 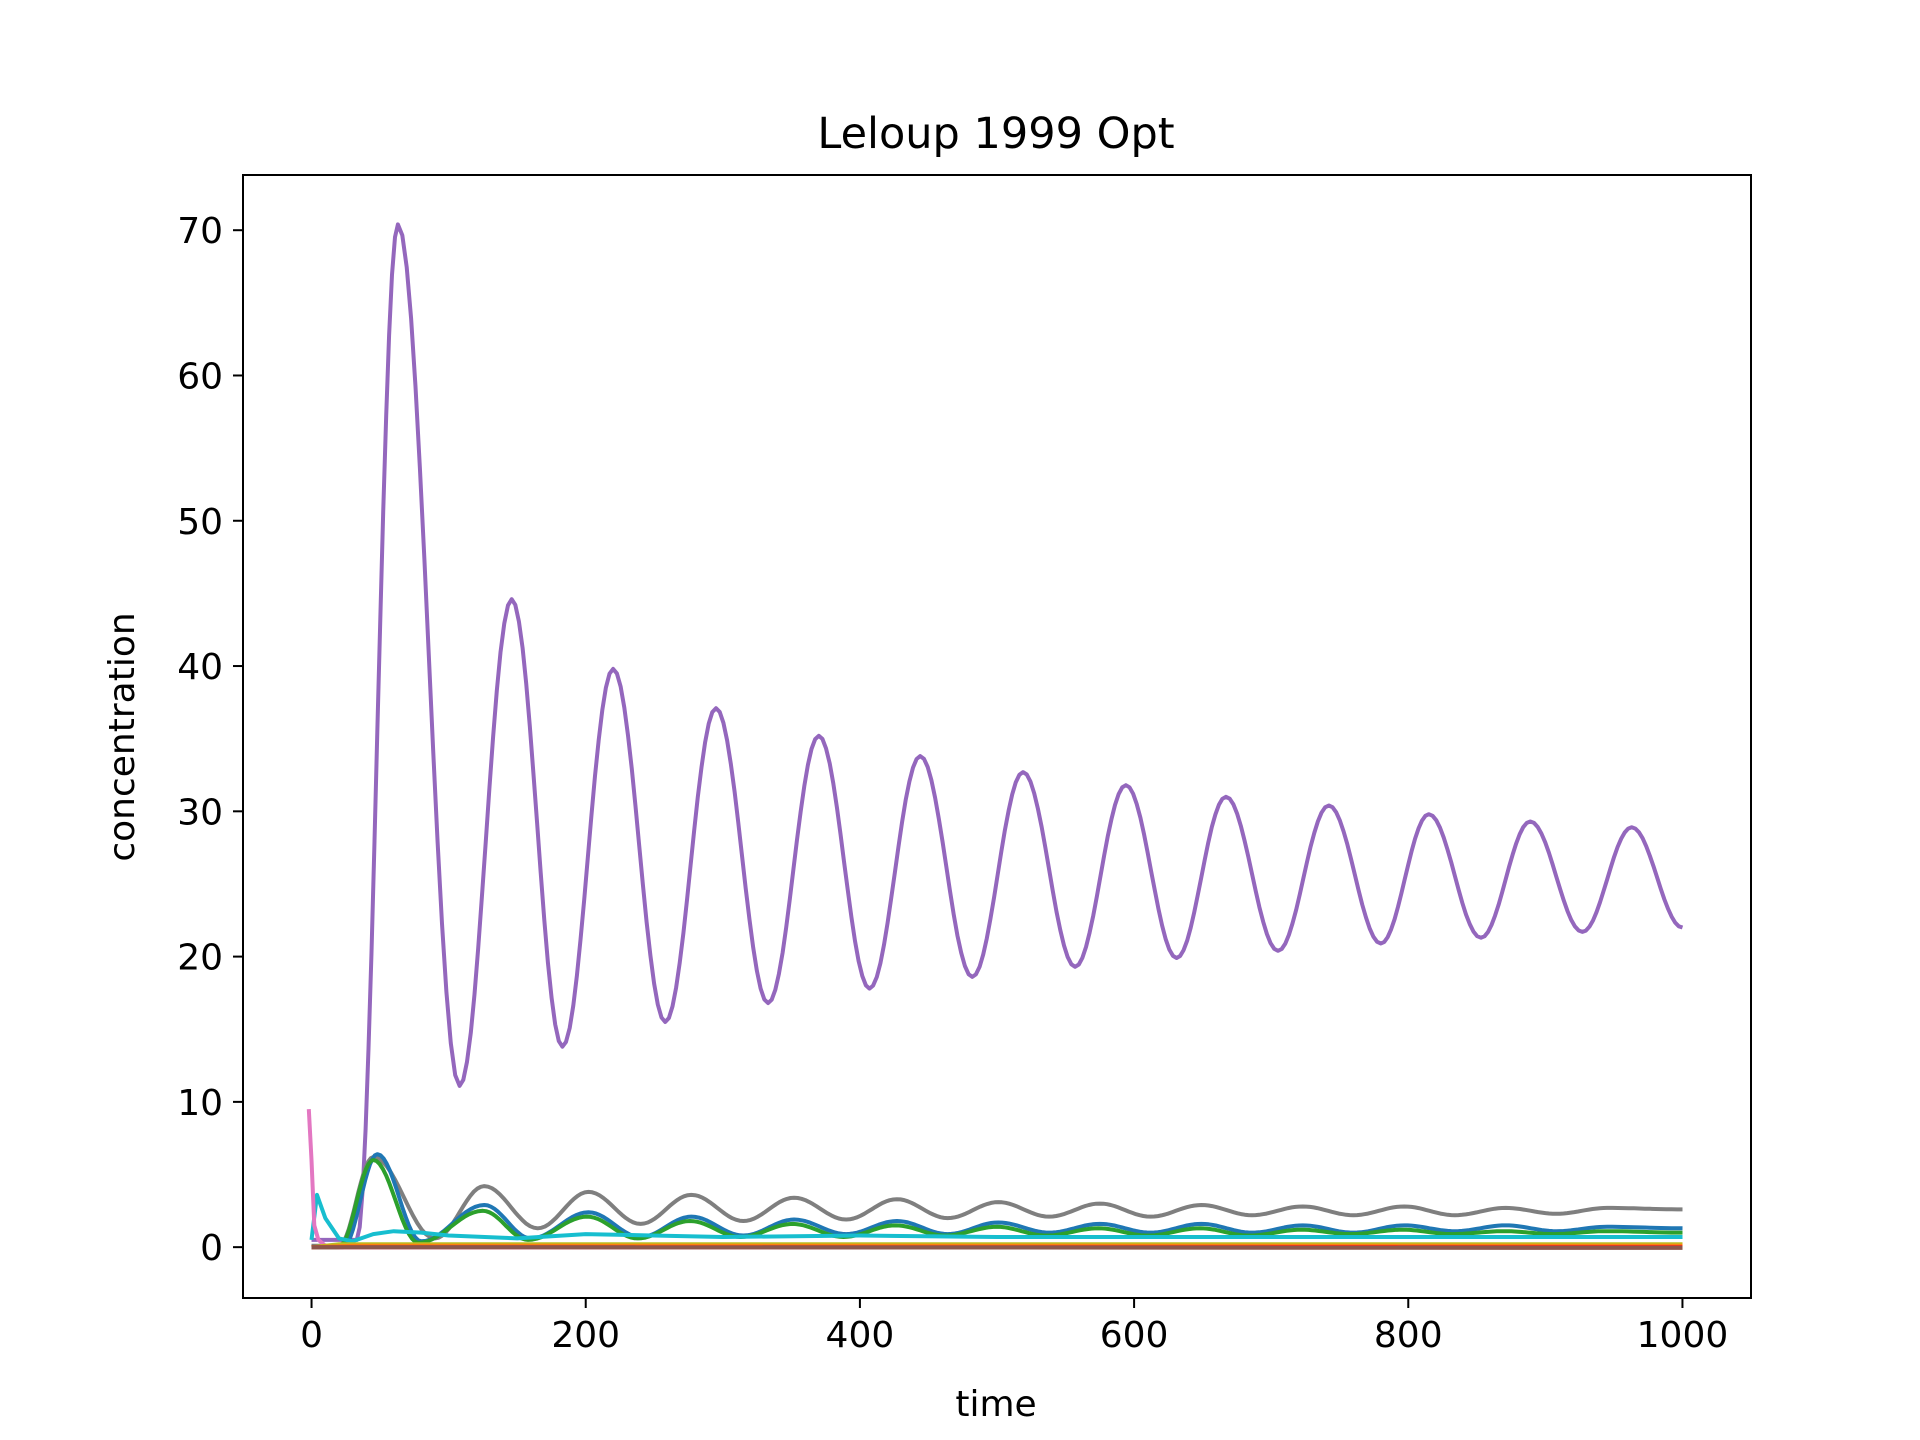 What do you see at coordinates (860, 1335) in the screenshot?
I see `x-tick-label: 400` at bounding box center [860, 1335].